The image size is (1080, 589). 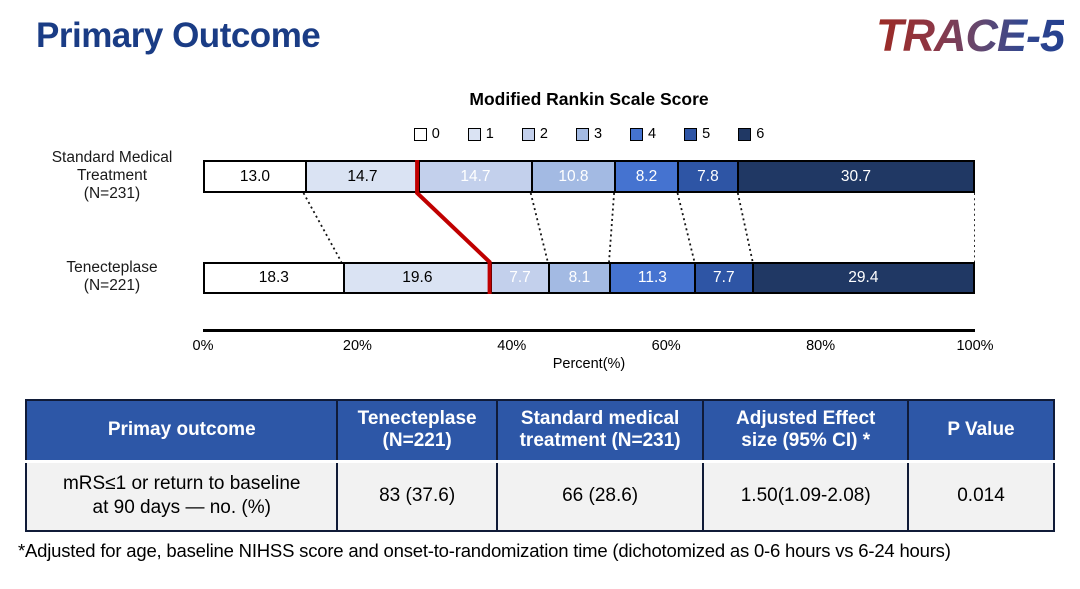 What do you see at coordinates (589, 330) in the screenshot?
I see `x-axis-line` at bounding box center [589, 330].